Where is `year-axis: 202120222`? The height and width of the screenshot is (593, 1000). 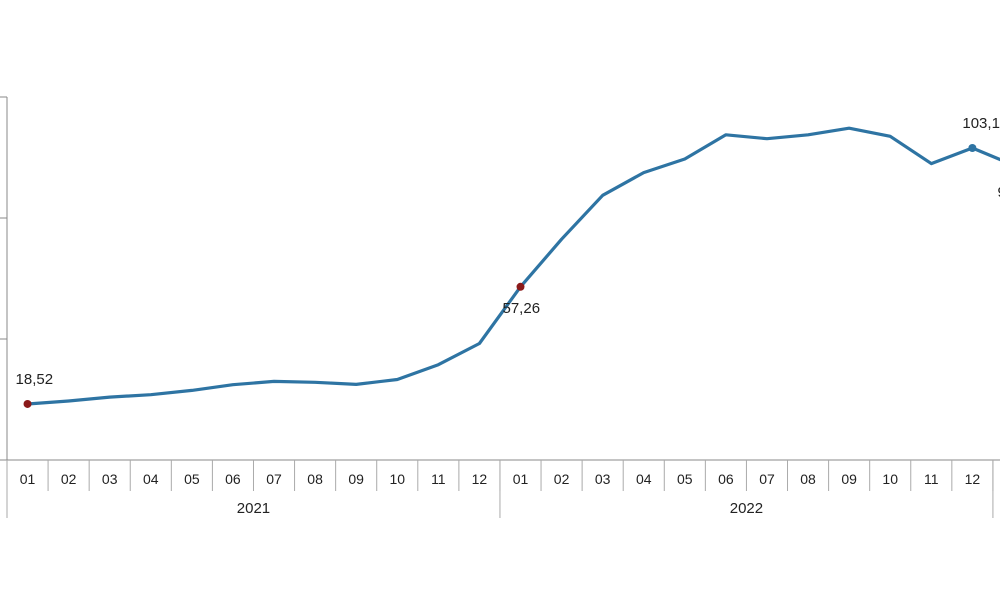
year-axis: 202120222 is located at coordinates (500, 489).